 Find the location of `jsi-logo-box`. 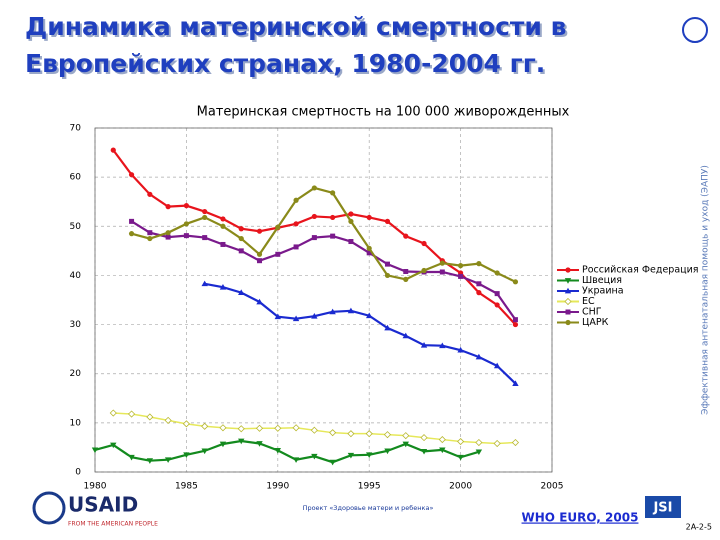

jsi-logo-box is located at coordinates (663, 507).